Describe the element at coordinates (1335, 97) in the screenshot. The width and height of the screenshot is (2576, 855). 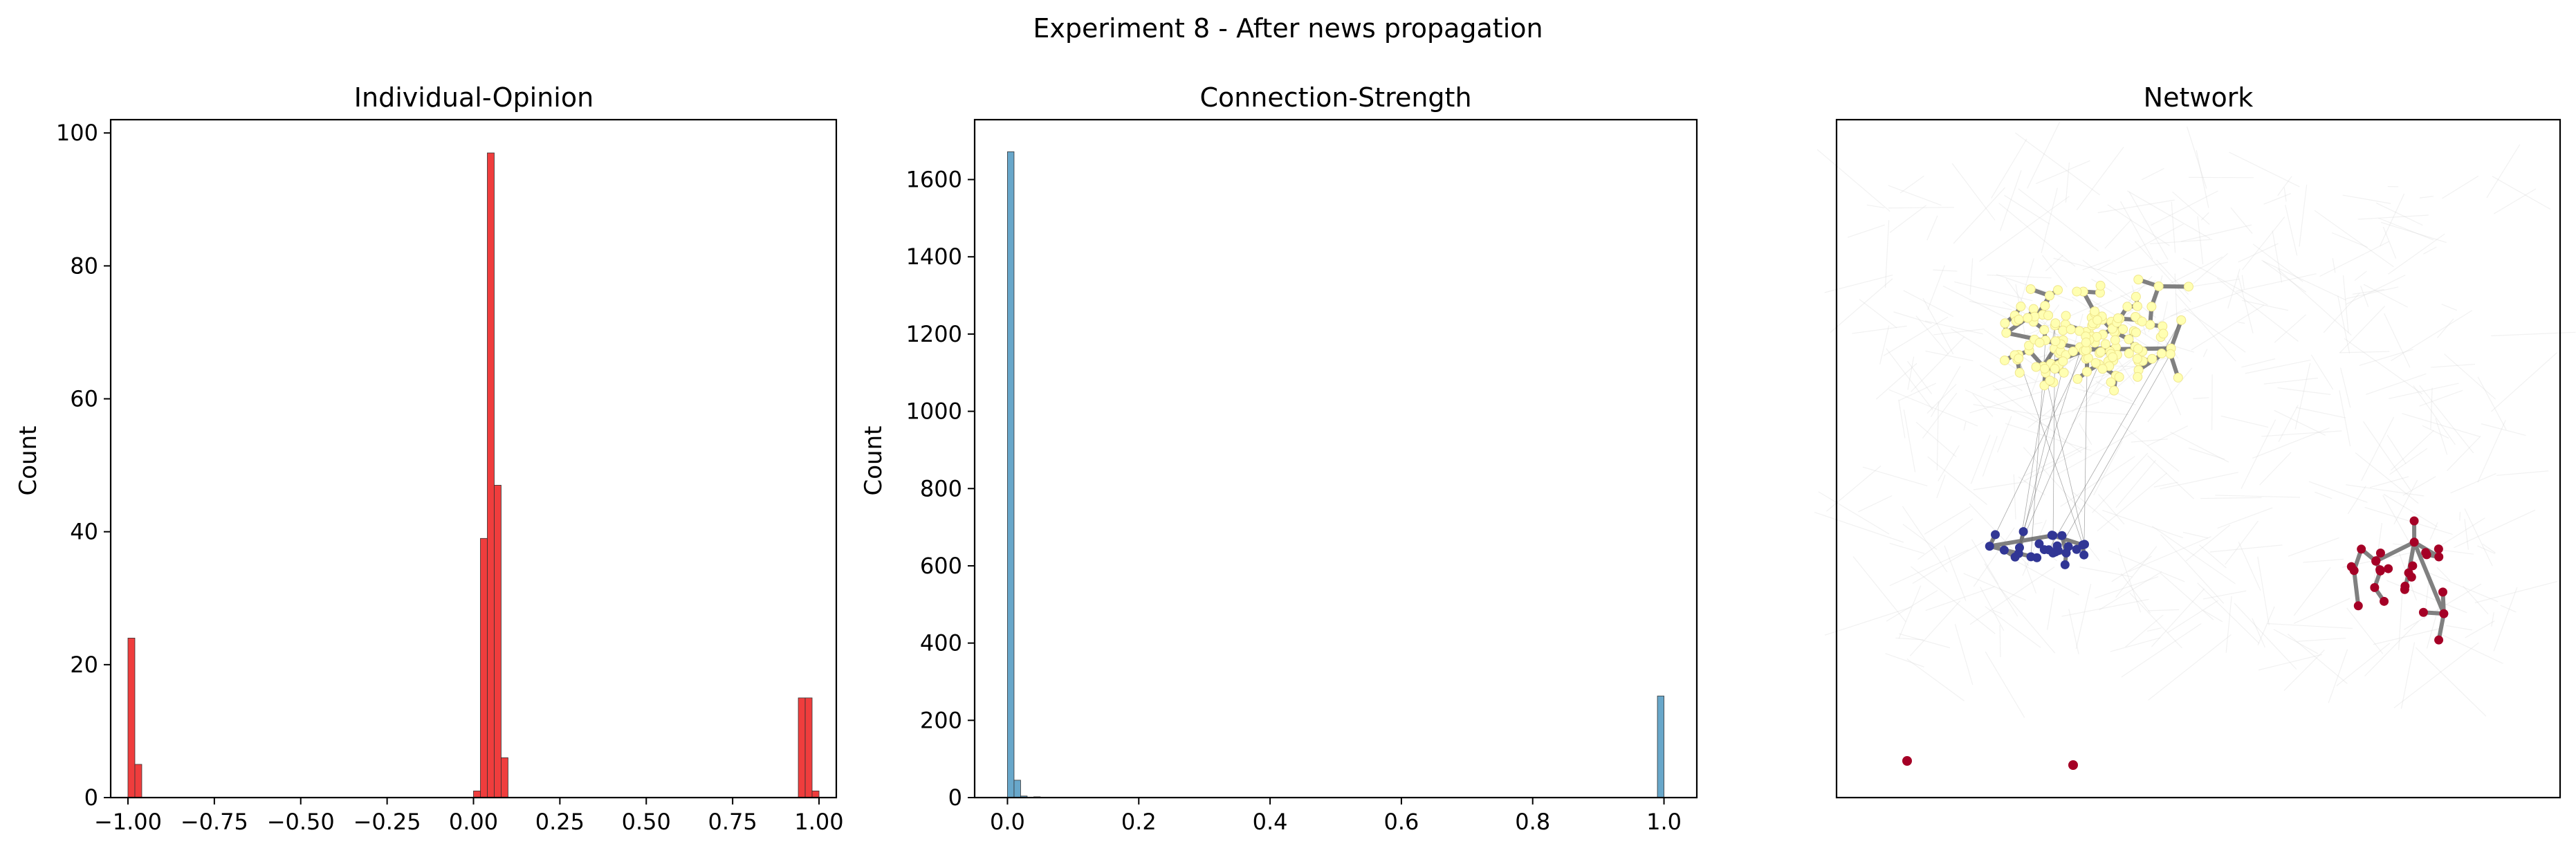
I see `strength-chart-title: Connection-Strength` at that location.